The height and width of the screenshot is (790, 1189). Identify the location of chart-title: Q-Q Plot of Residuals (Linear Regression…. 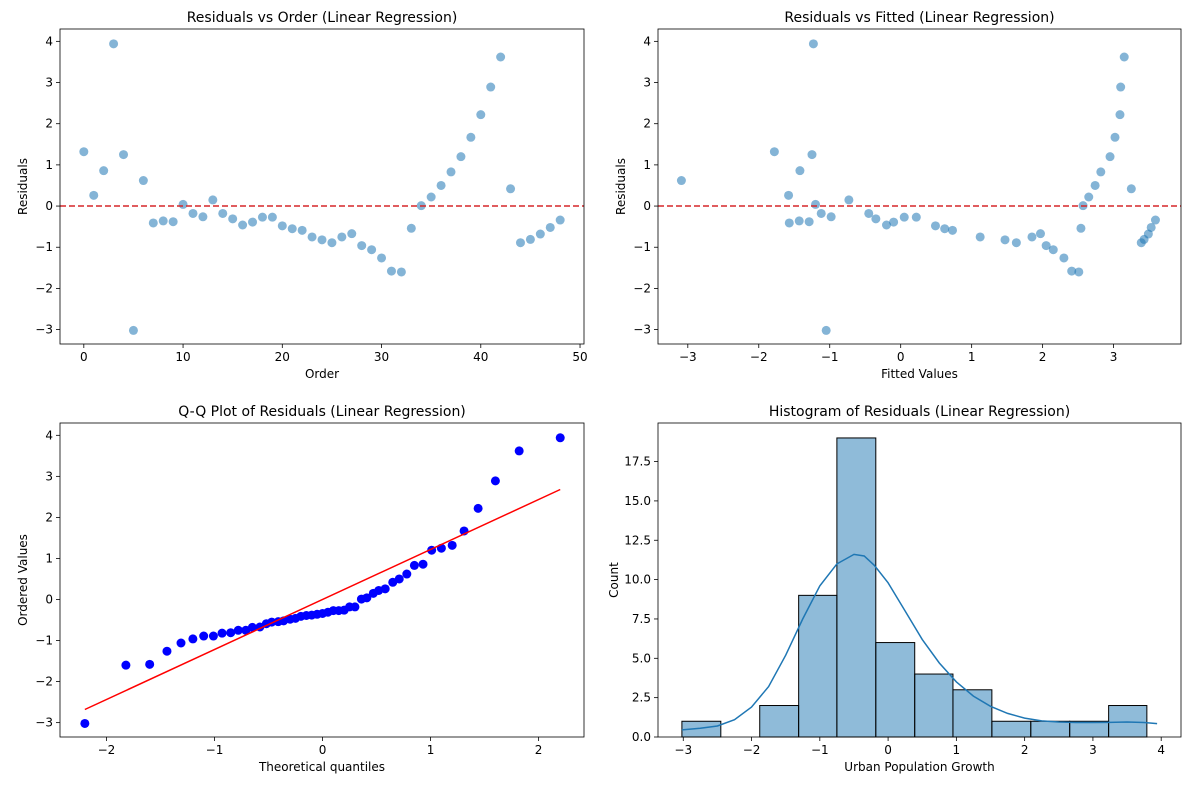
(322, 412).